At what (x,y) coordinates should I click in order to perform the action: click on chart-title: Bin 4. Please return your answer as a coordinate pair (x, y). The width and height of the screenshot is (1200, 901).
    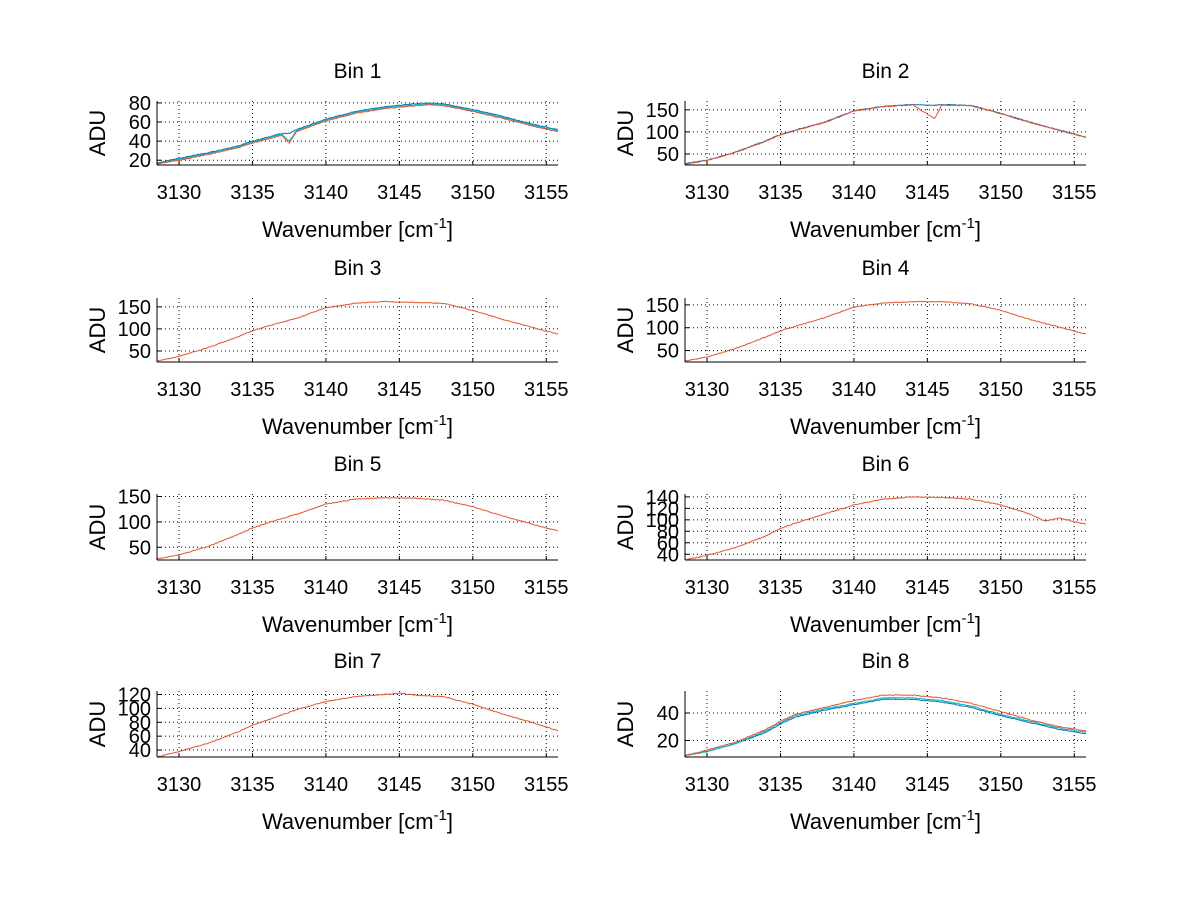
    Looking at the image, I should click on (886, 268).